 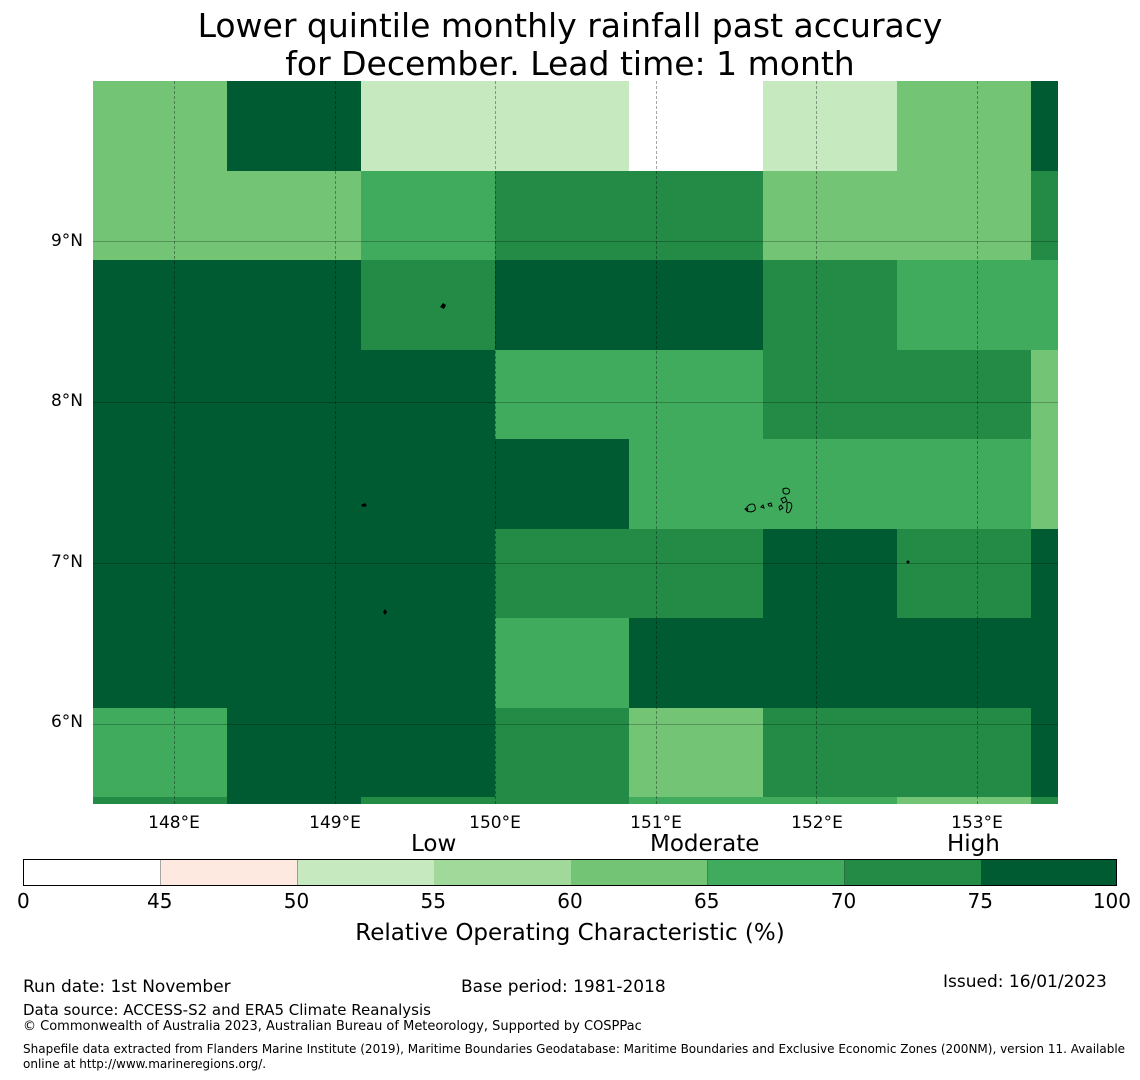 What do you see at coordinates (563, 987) in the screenshot?
I see `base-period: Base period: 1981-2018` at bounding box center [563, 987].